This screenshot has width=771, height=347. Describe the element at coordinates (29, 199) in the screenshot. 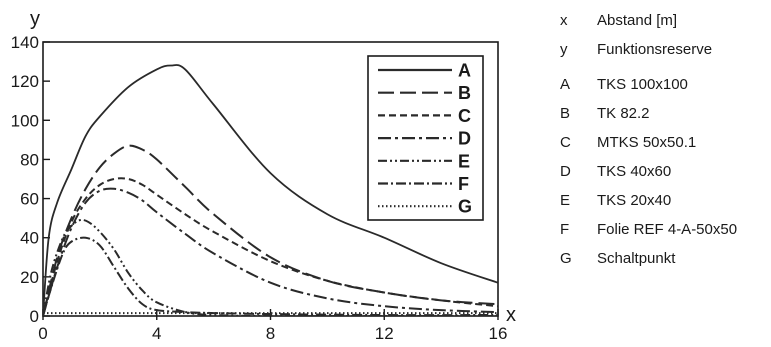

I see `y-tick-label: 60` at that location.